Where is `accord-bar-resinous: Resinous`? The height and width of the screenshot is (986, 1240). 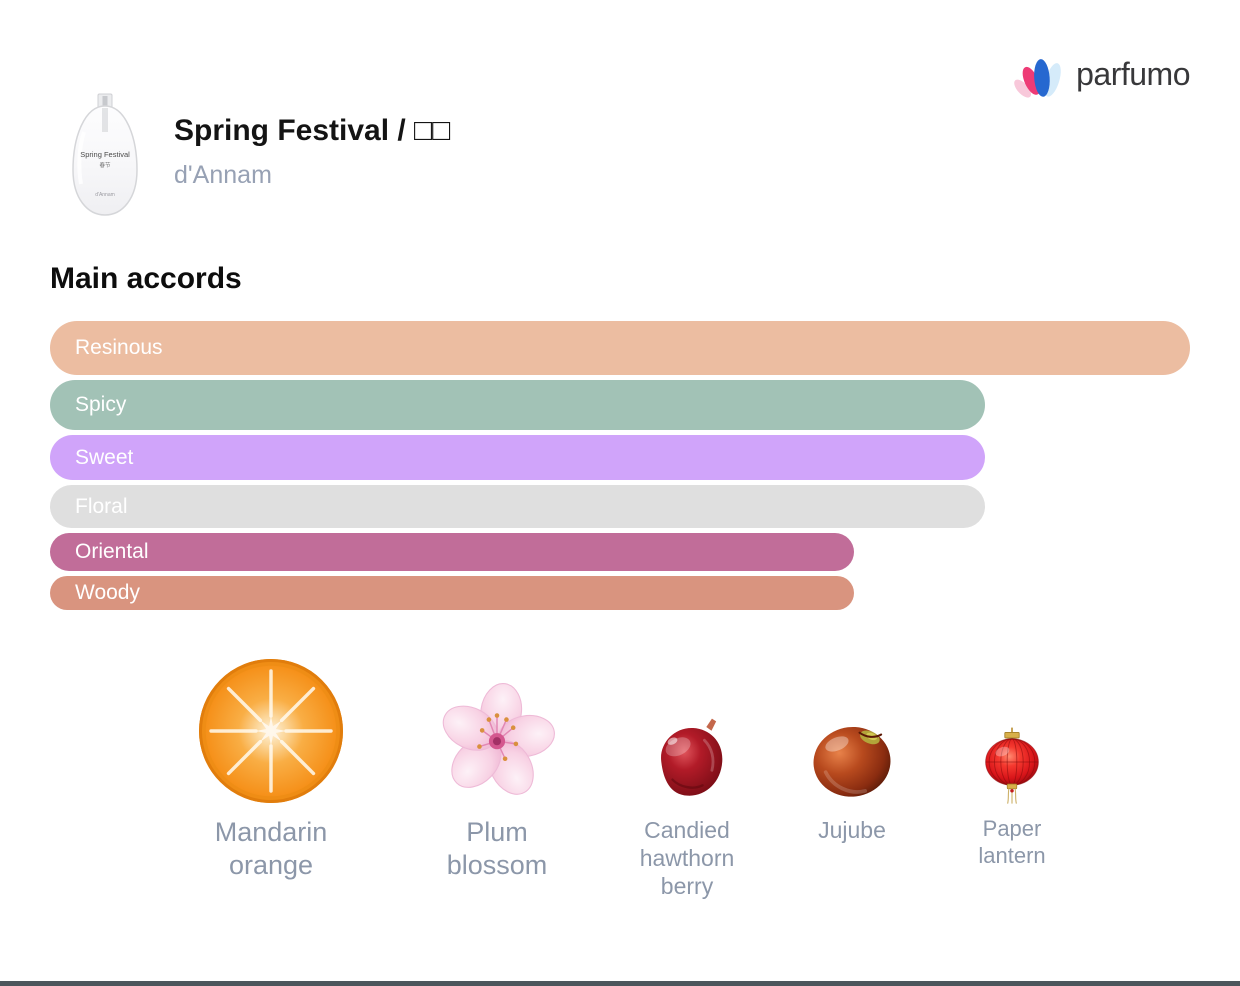 accord-bar-resinous: Resinous is located at coordinates (620, 348).